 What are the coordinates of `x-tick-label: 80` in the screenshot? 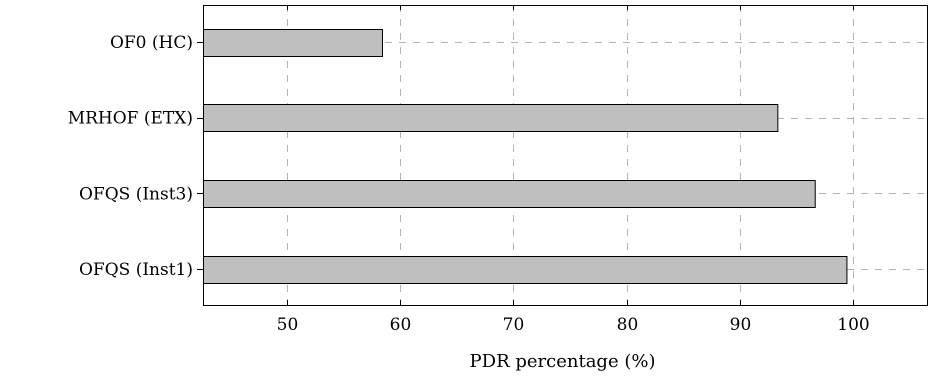 It's located at (628, 325).